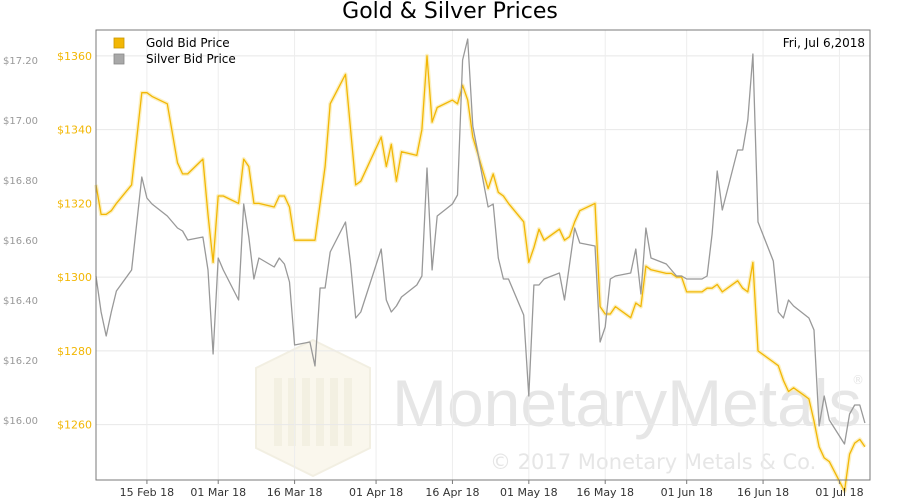  I want to click on watermark-logo-icon, so click(313, 408).